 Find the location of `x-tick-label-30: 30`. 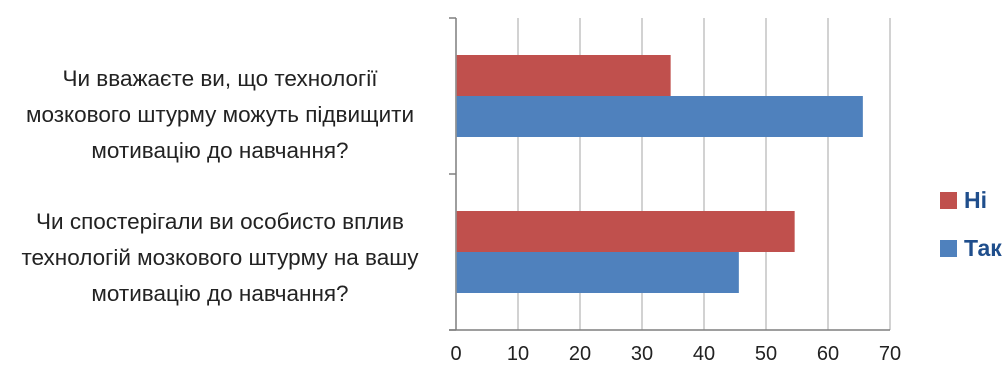

x-tick-label-30: 30 is located at coordinates (642, 354).